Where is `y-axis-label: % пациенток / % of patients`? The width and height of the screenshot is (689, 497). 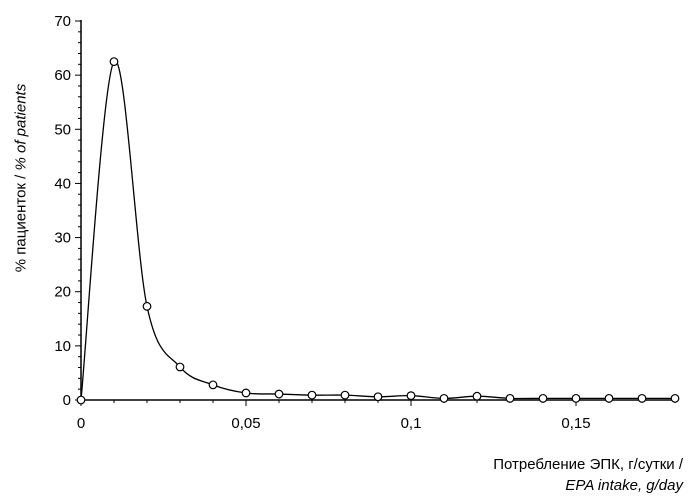
y-axis-label: % пациенток / % of patients is located at coordinates (21, 178).